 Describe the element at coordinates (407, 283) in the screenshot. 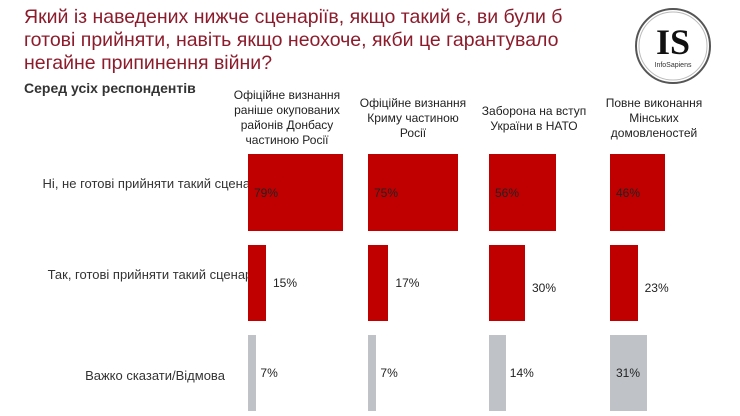

I see `value-label-1-1: 17%` at that location.